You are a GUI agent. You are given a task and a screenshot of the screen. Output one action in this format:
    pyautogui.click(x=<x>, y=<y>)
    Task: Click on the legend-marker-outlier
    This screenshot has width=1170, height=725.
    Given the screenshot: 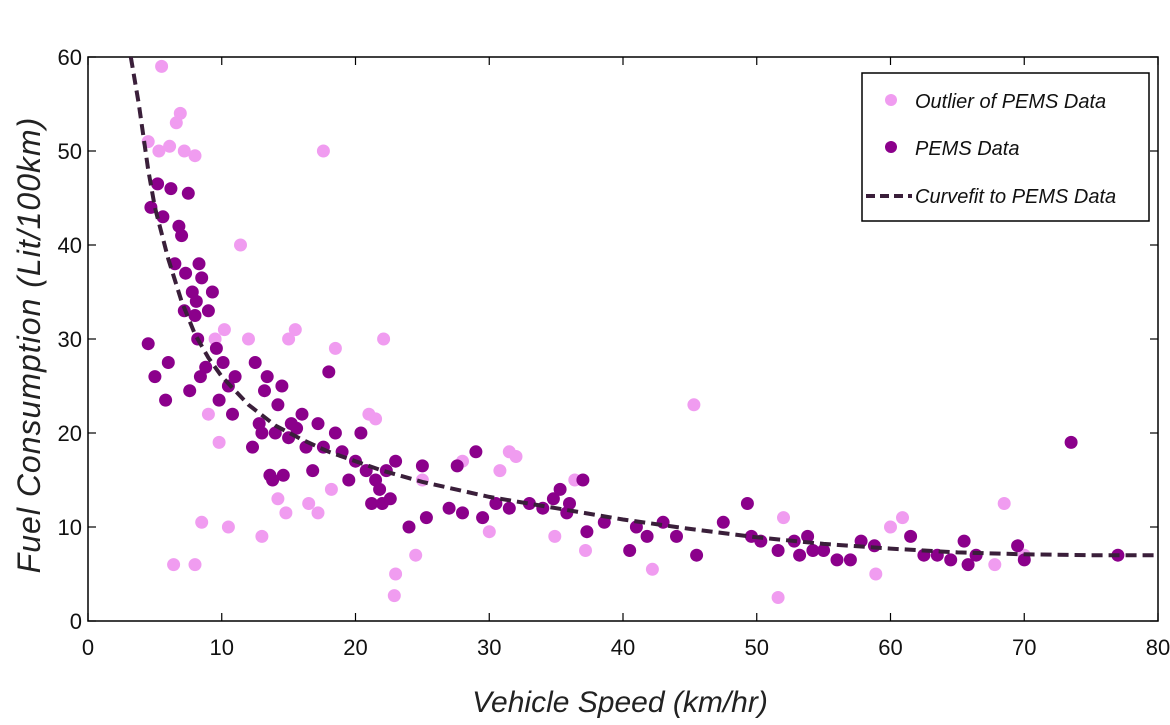 What is the action you would take?
    pyautogui.click(x=891, y=100)
    